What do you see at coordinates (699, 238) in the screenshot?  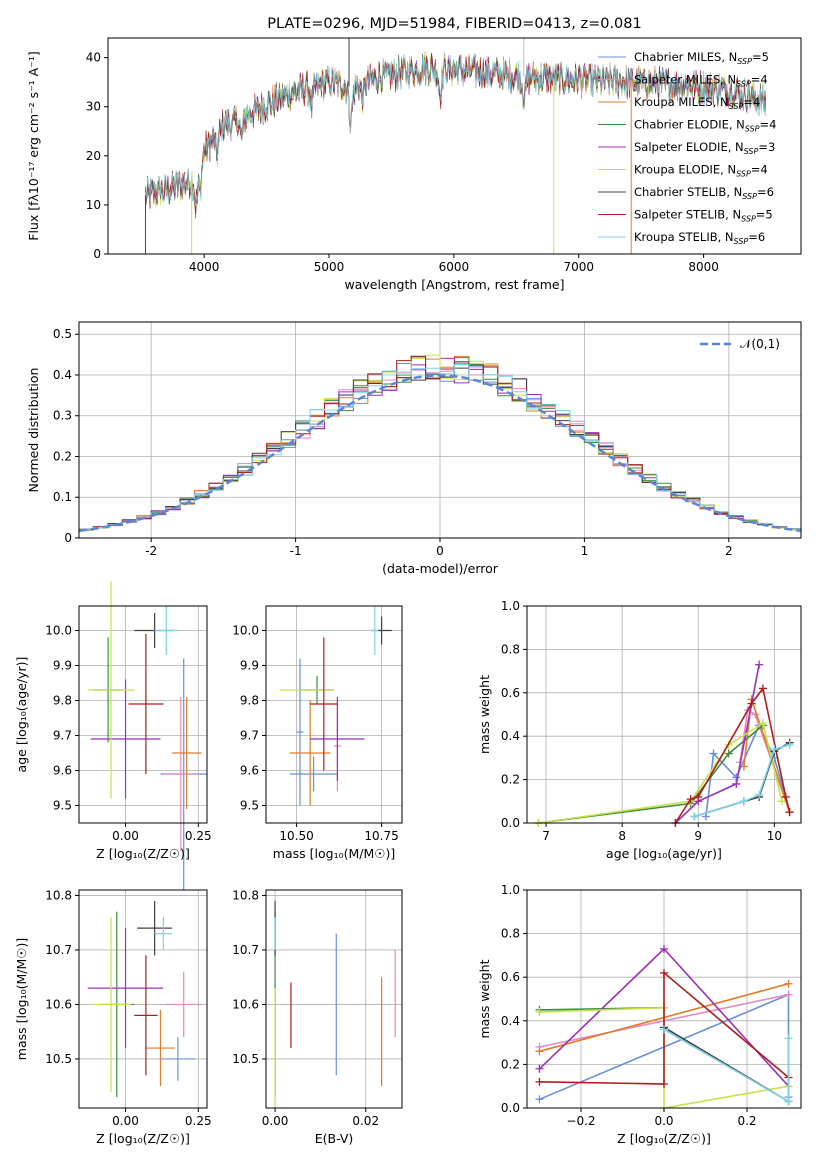 I see `legend-label: Kroupa STELIB, NSSP=6` at bounding box center [699, 238].